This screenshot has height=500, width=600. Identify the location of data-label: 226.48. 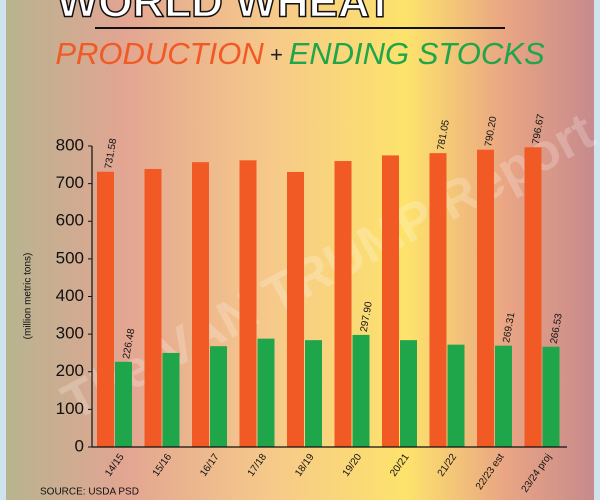
(129, 343).